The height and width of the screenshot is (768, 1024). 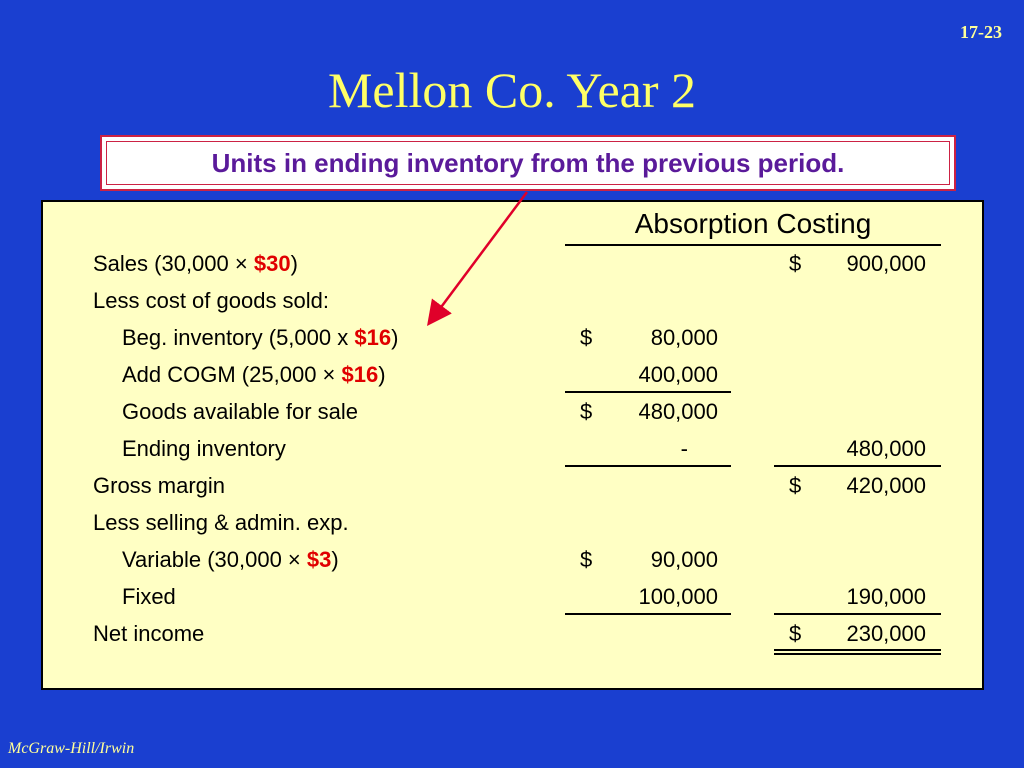 What do you see at coordinates (678, 596) in the screenshot?
I see `amount-col1: 100,000` at bounding box center [678, 596].